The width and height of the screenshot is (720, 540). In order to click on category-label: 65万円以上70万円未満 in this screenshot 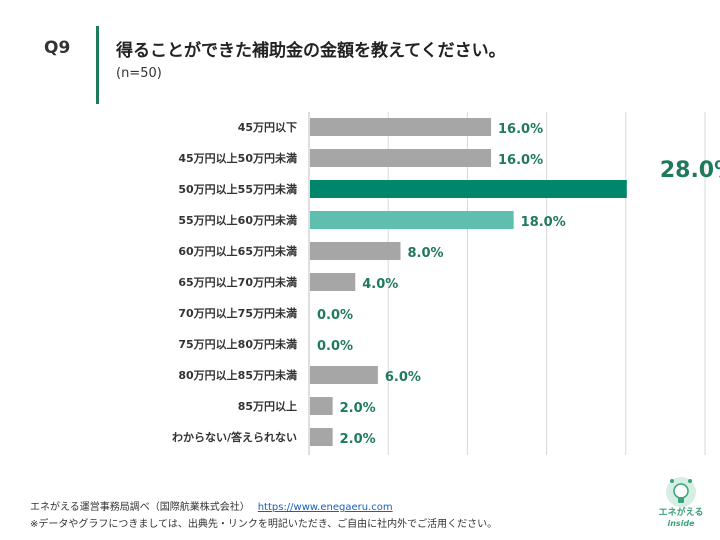, I will do `click(237, 282)`.